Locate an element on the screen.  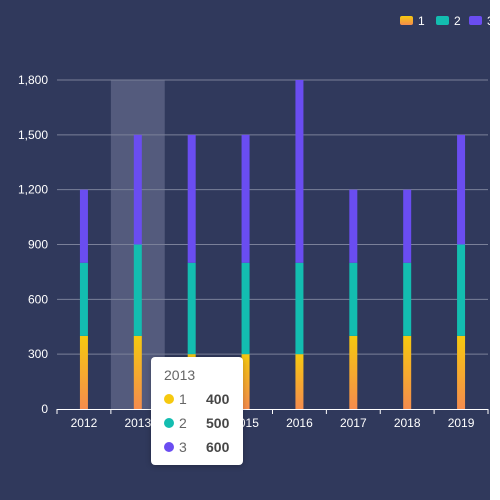
legend-label-series-2: 2 is located at coordinates (457, 21).